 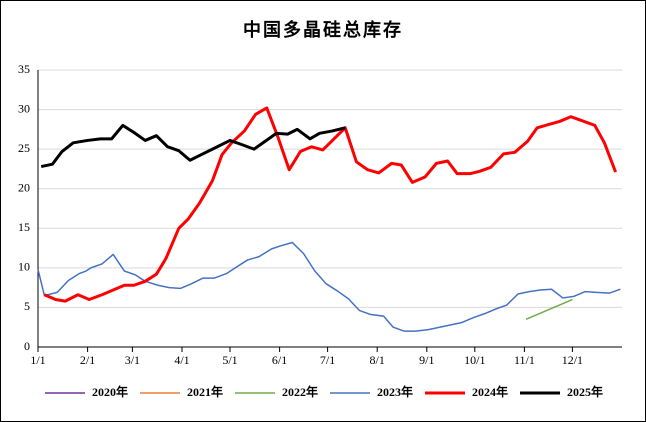 I want to click on y-tick-label: 35, so click(x=24, y=69).